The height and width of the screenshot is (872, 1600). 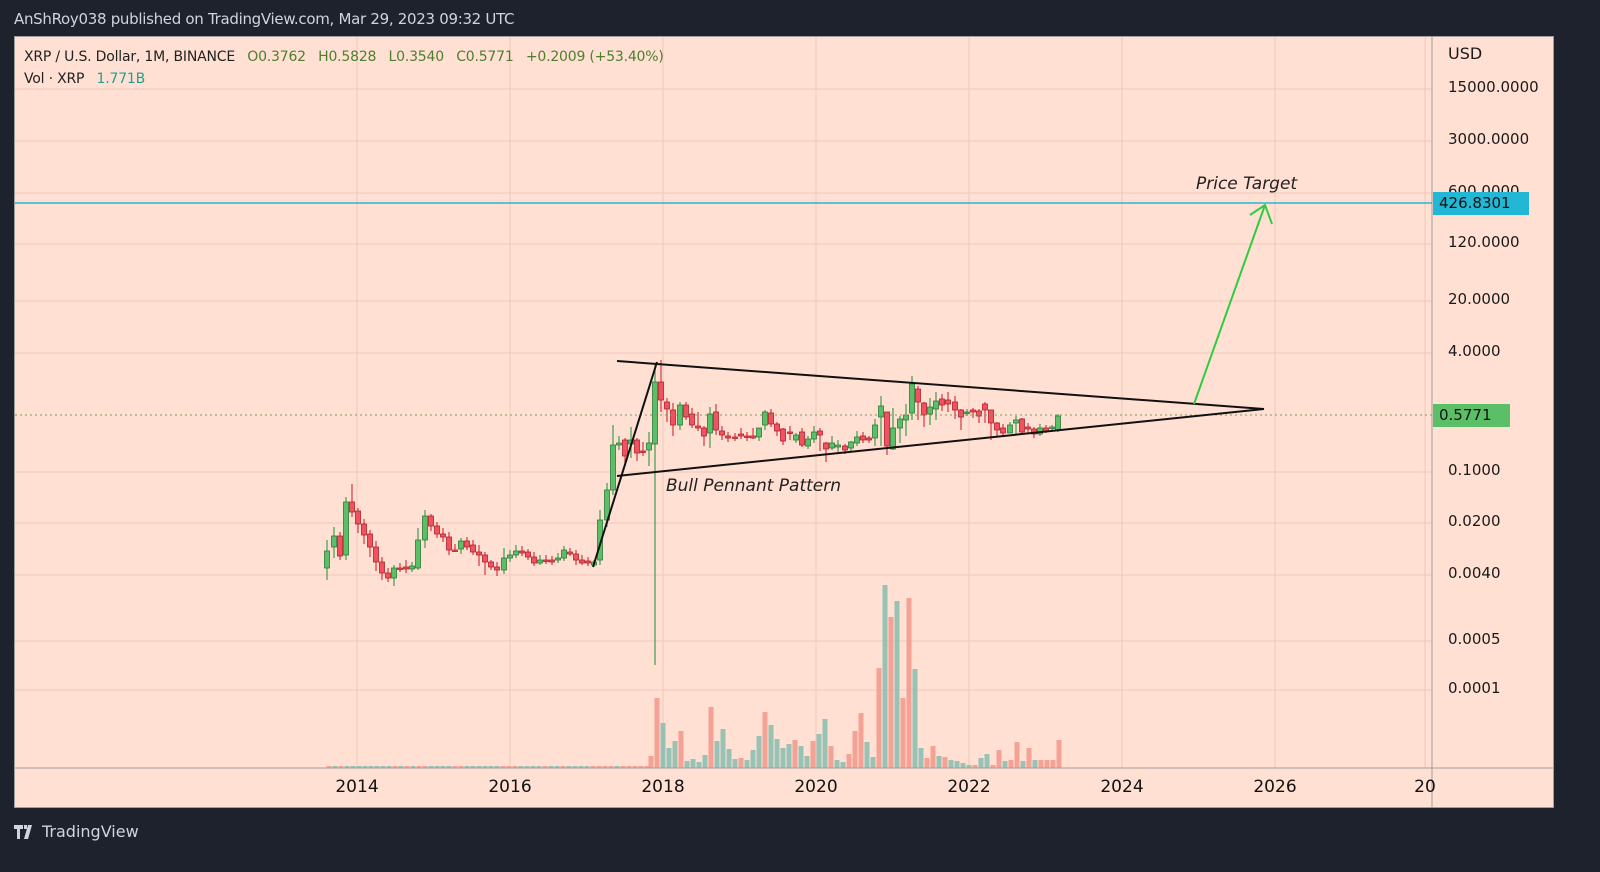 What do you see at coordinates (1474, 351) in the screenshot?
I see `price-tick-label: 4.0000` at bounding box center [1474, 351].